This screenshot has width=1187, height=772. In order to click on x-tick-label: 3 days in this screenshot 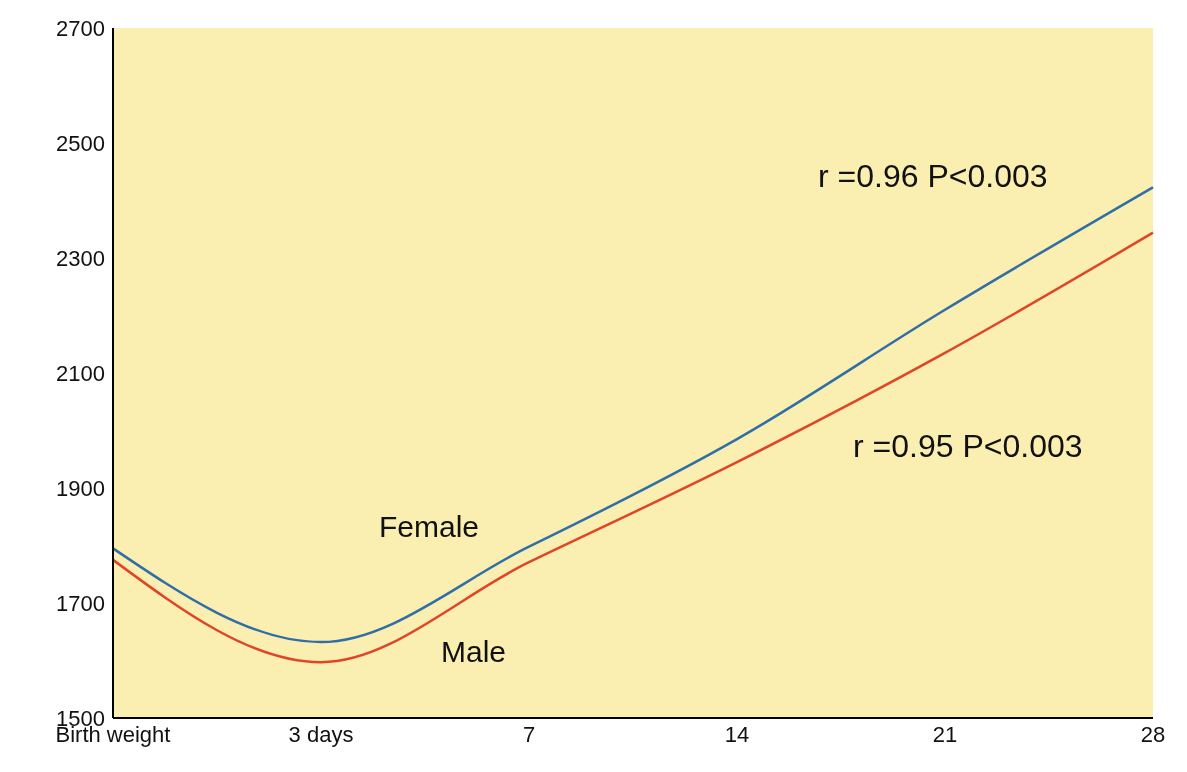, I will do `click(321, 734)`.